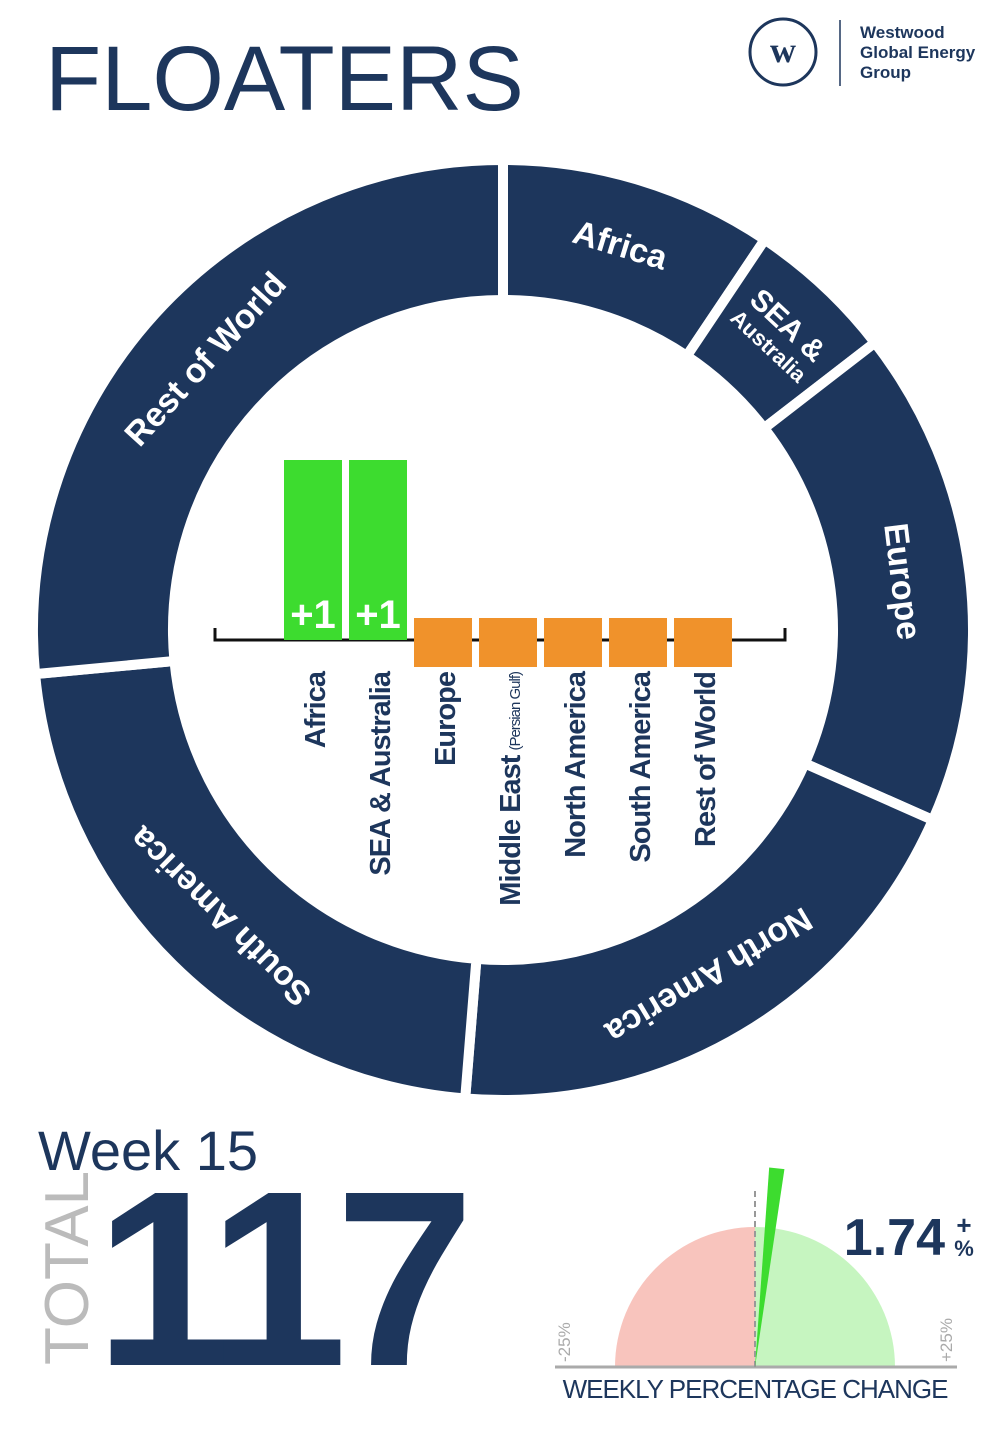 This screenshot has height=1430, width=1000. Describe the element at coordinates (284, 79) in the screenshot. I see `page-title: FLOATERS` at that location.